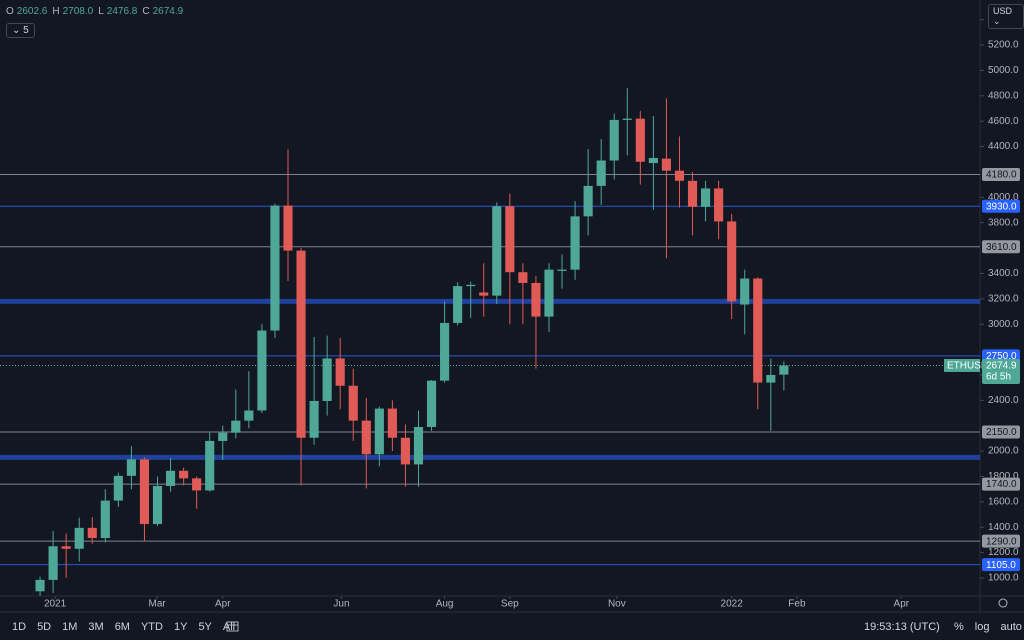 The height and width of the screenshot is (640, 1024). What do you see at coordinates (205, 627) in the screenshot?
I see `range-button: 5Y` at bounding box center [205, 627].